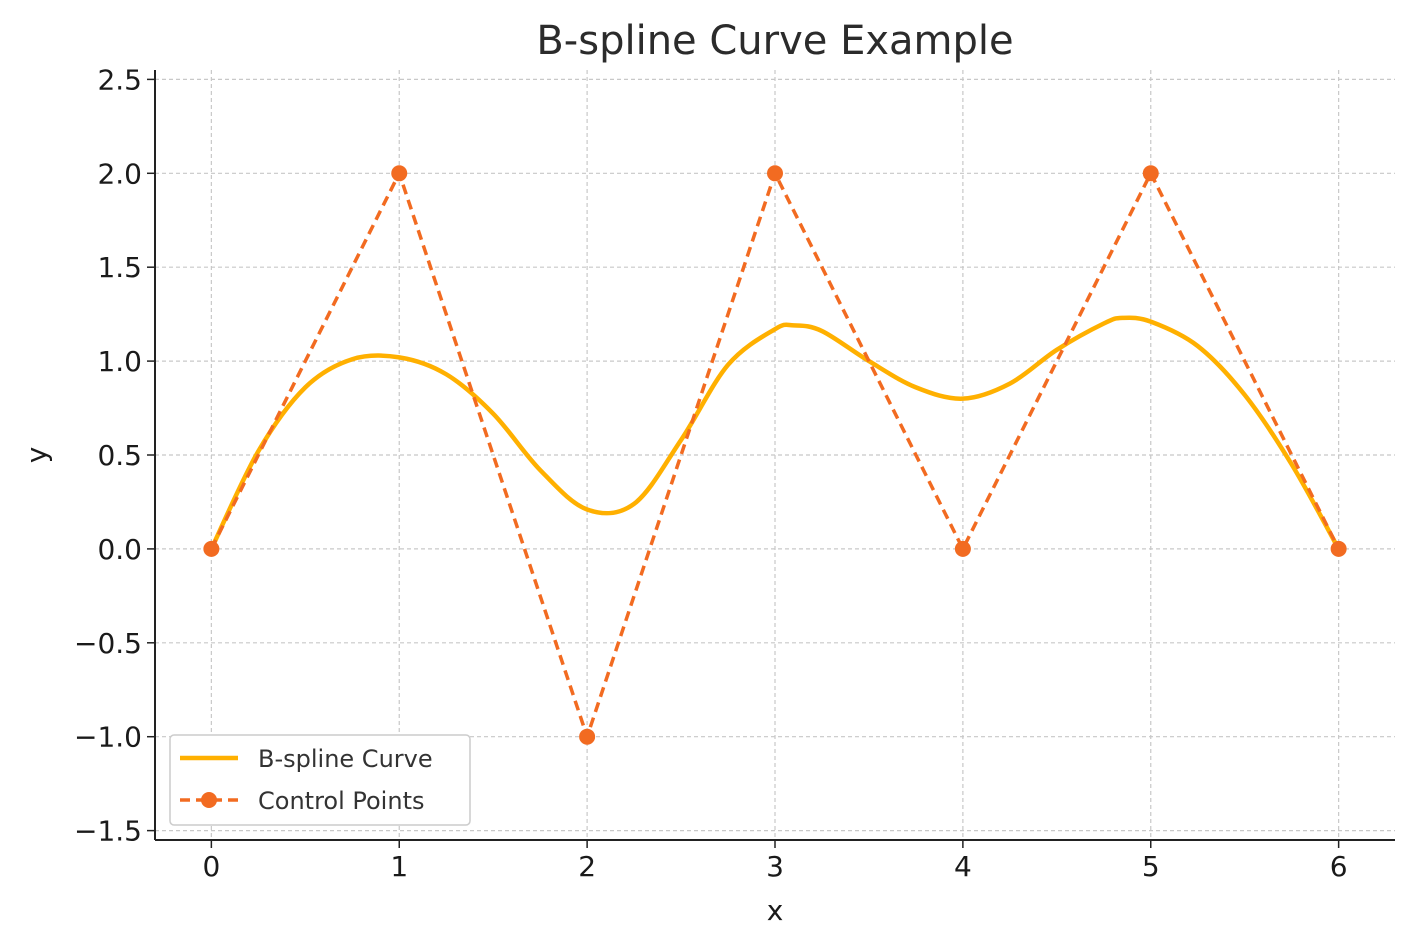 The image size is (1415, 947). What do you see at coordinates (119, 173) in the screenshot?
I see `y-tick-label: 2.0` at bounding box center [119, 173].